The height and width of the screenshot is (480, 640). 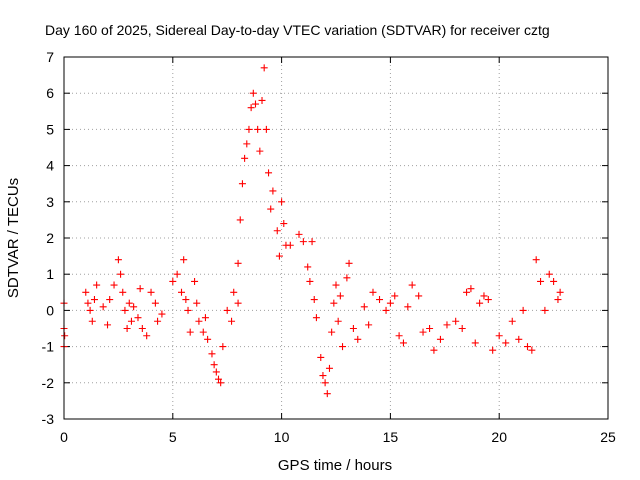 I want to click on y-axis-title: SDTVAR / TECUs, so click(x=13, y=238).